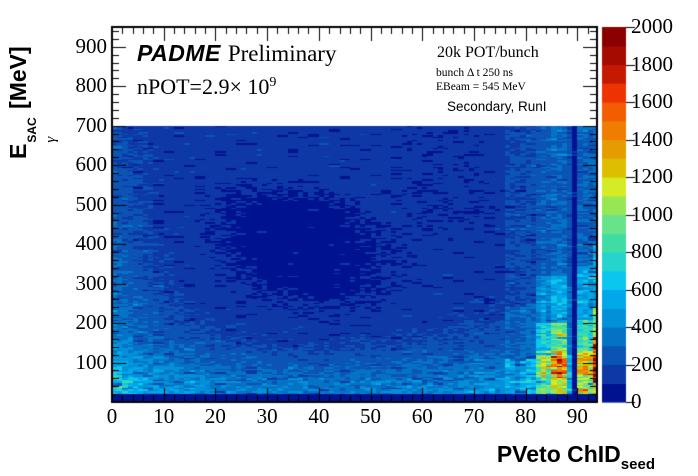 This screenshot has height=476, width=698. Describe the element at coordinates (636, 401) in the screenshot. I see `colorbar-tick-label: 0` at that location.